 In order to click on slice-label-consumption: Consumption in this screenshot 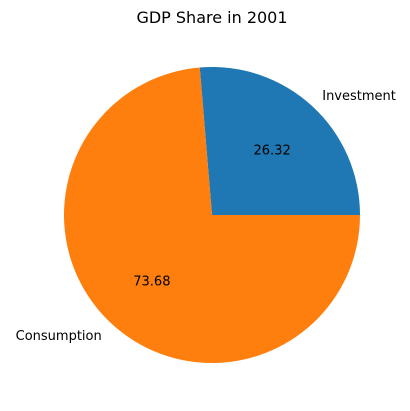, I will do `click(59, 336)`.